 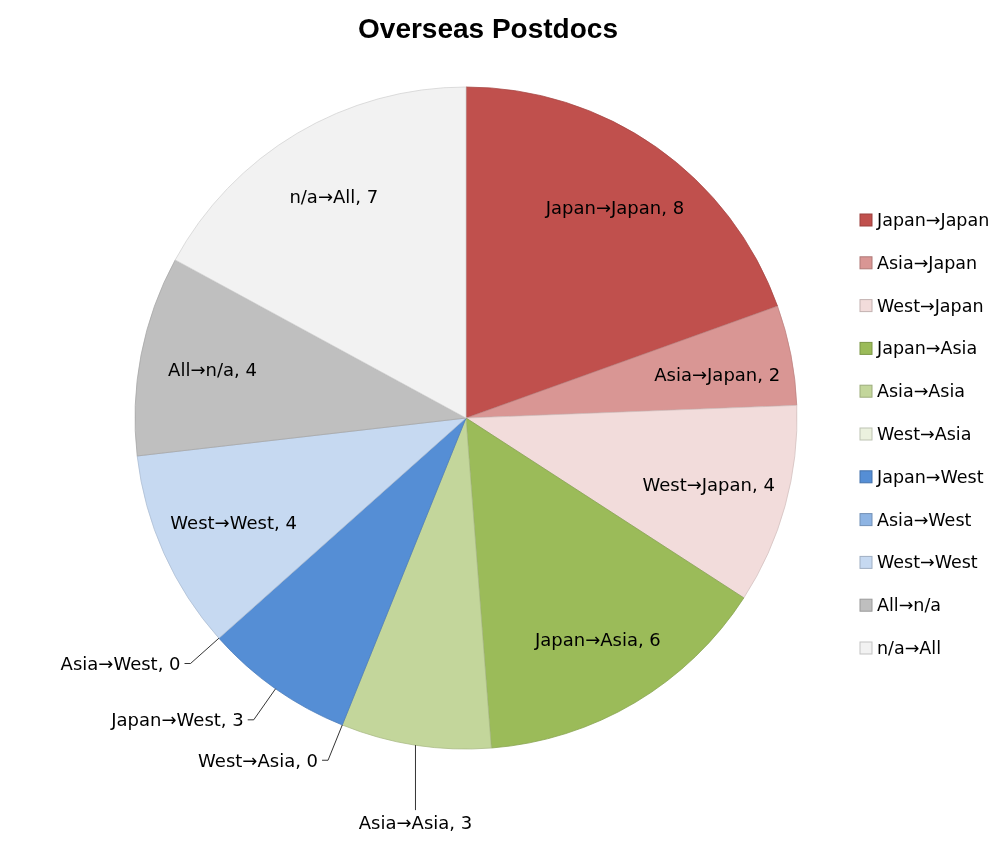 I want to click on text: Asia→West, 0, so click(x=120, y=664).